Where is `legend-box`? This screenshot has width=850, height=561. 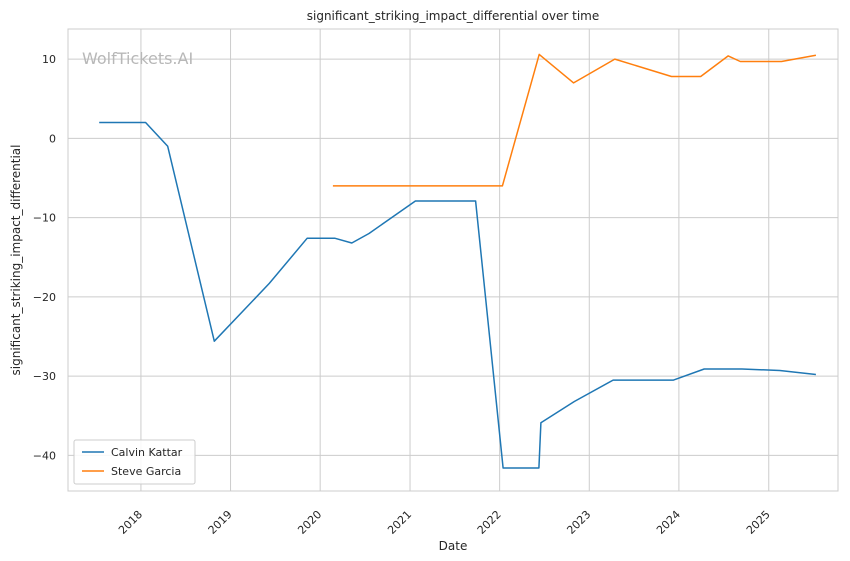
legend-box is located at coordinates (134, 462).